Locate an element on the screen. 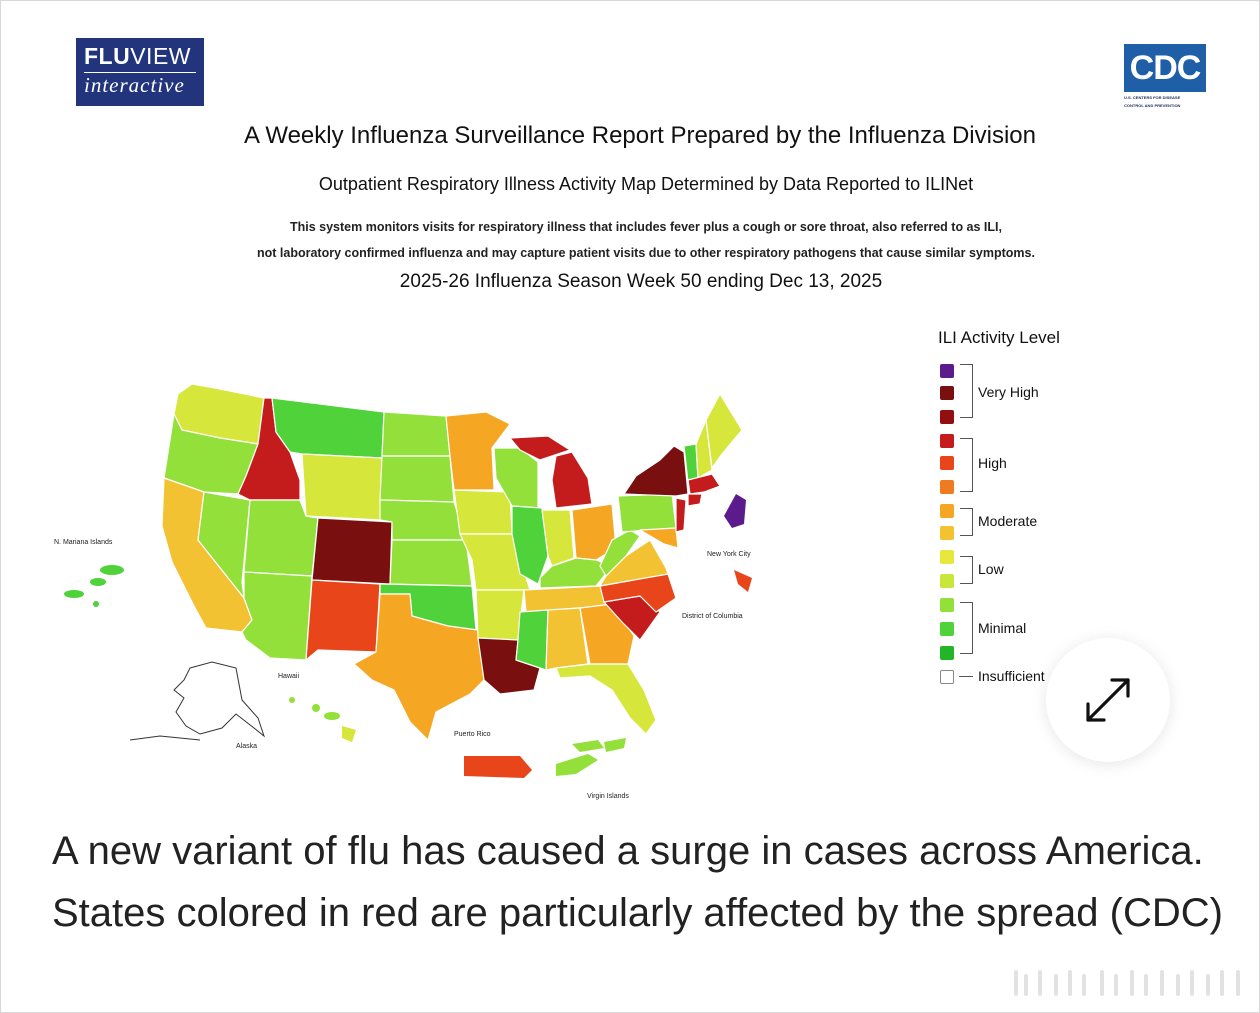 This screenshot has height=1013, width=1260. bracket-minimal is located at coordinates (966, 628).